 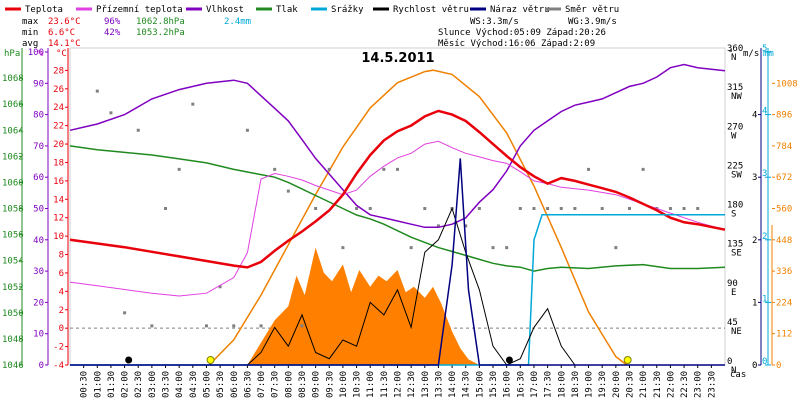 I want to click on legend-label: Teplota, so click(x=44, y=10).